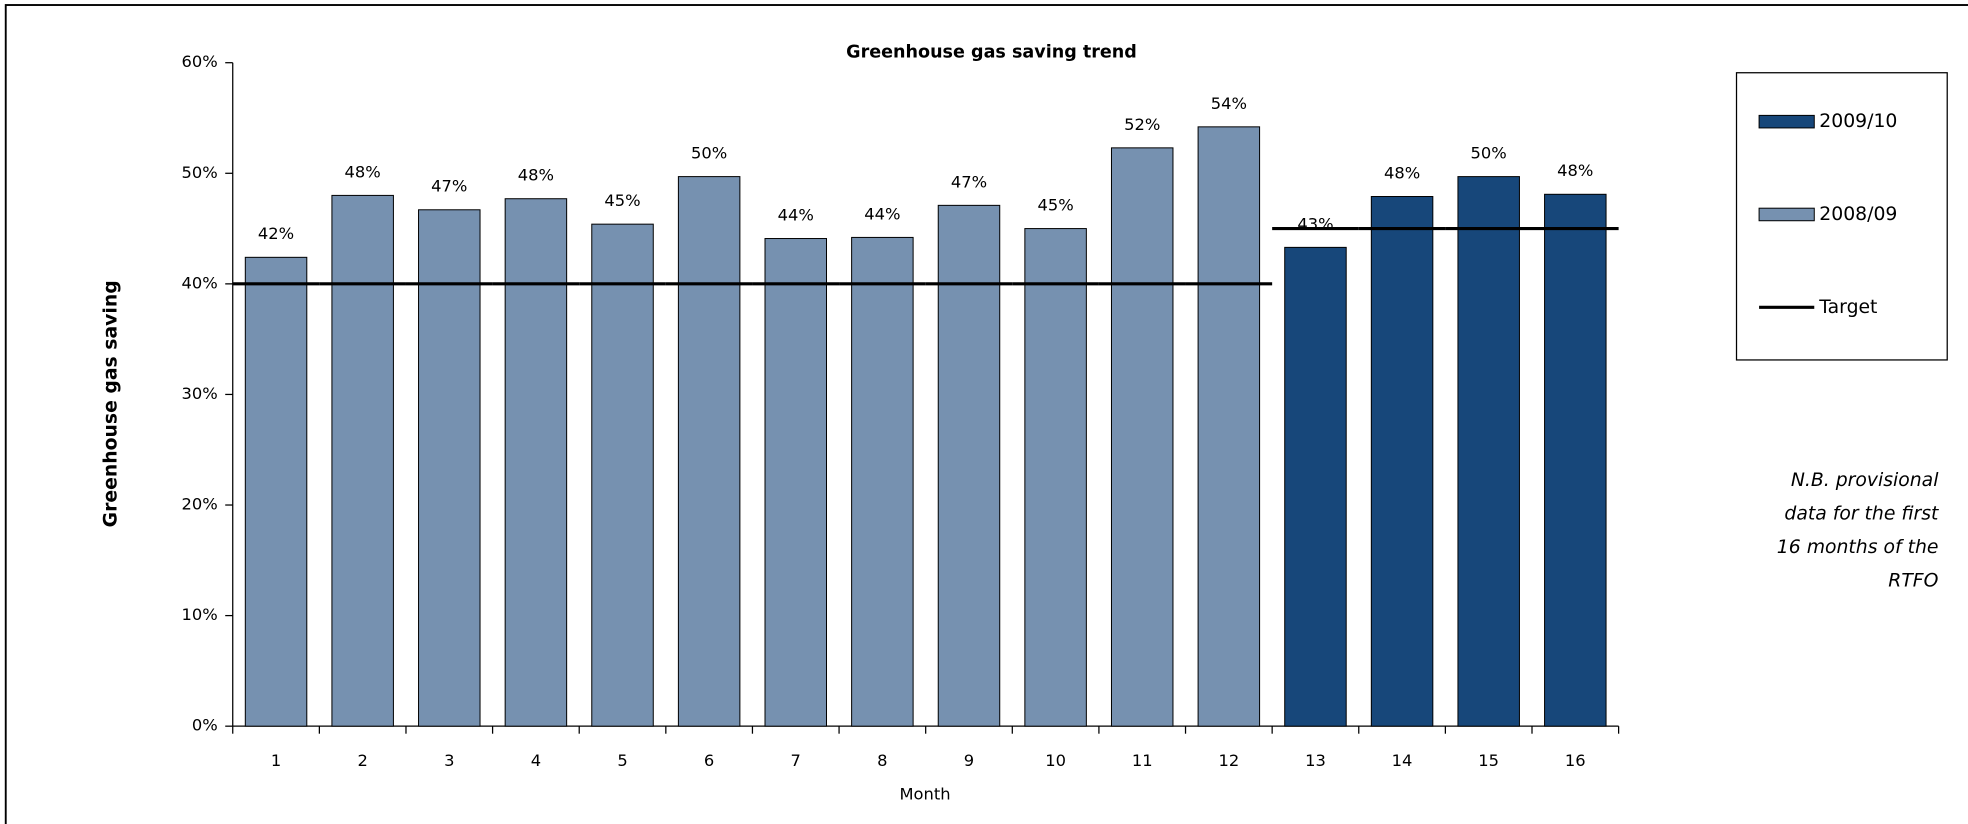  Describe the element at coordinates (1858, 214) in the screenshot. I see `legend-label: 2008/09` at that location.